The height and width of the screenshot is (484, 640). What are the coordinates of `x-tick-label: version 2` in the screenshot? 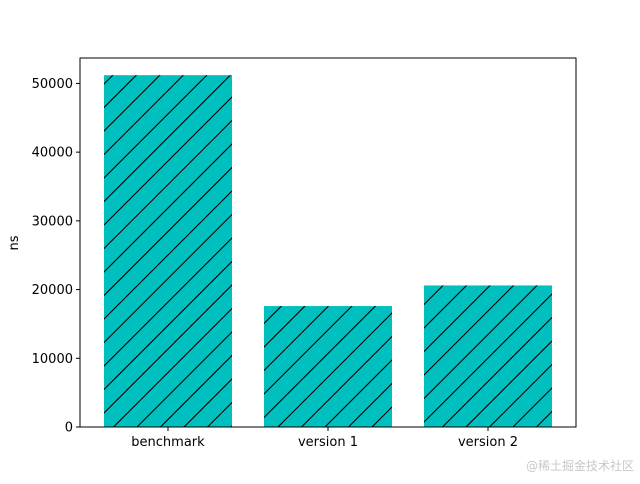 It's located at (488, 442).